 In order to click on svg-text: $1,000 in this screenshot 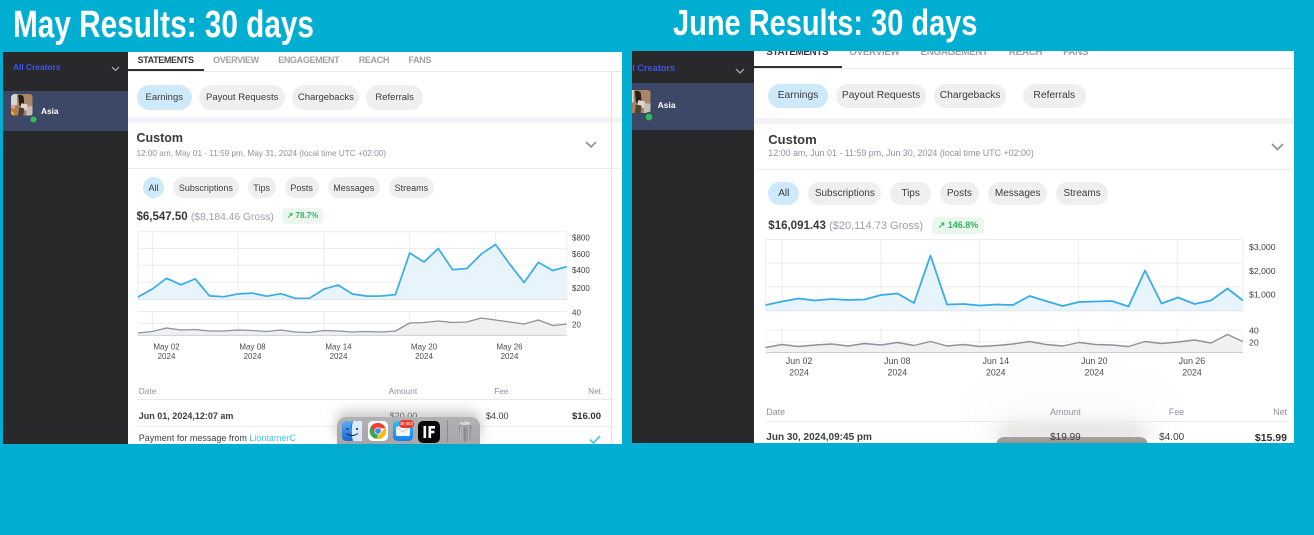, I will do `click(1262, 295)`.